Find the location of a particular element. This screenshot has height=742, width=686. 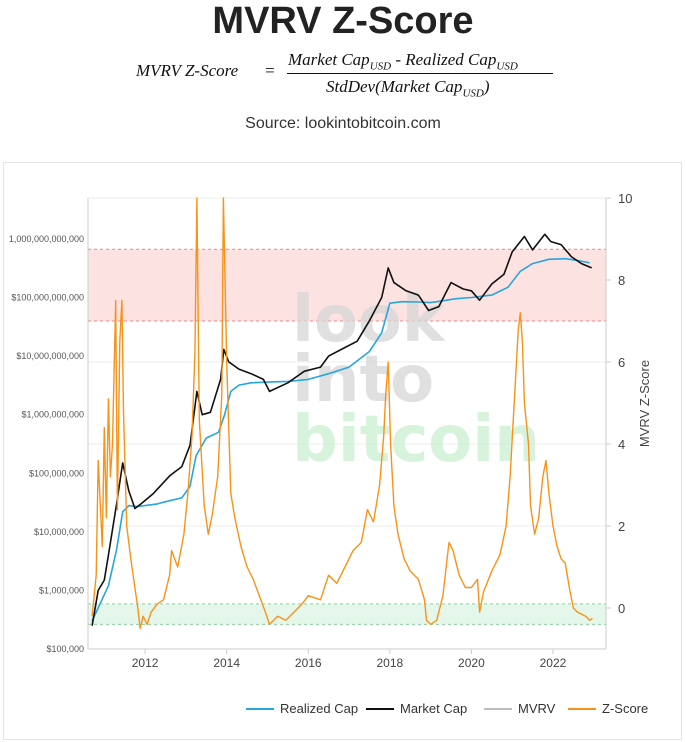

left-tick-label: $100,000,000 is located at coordinates (56, 473).